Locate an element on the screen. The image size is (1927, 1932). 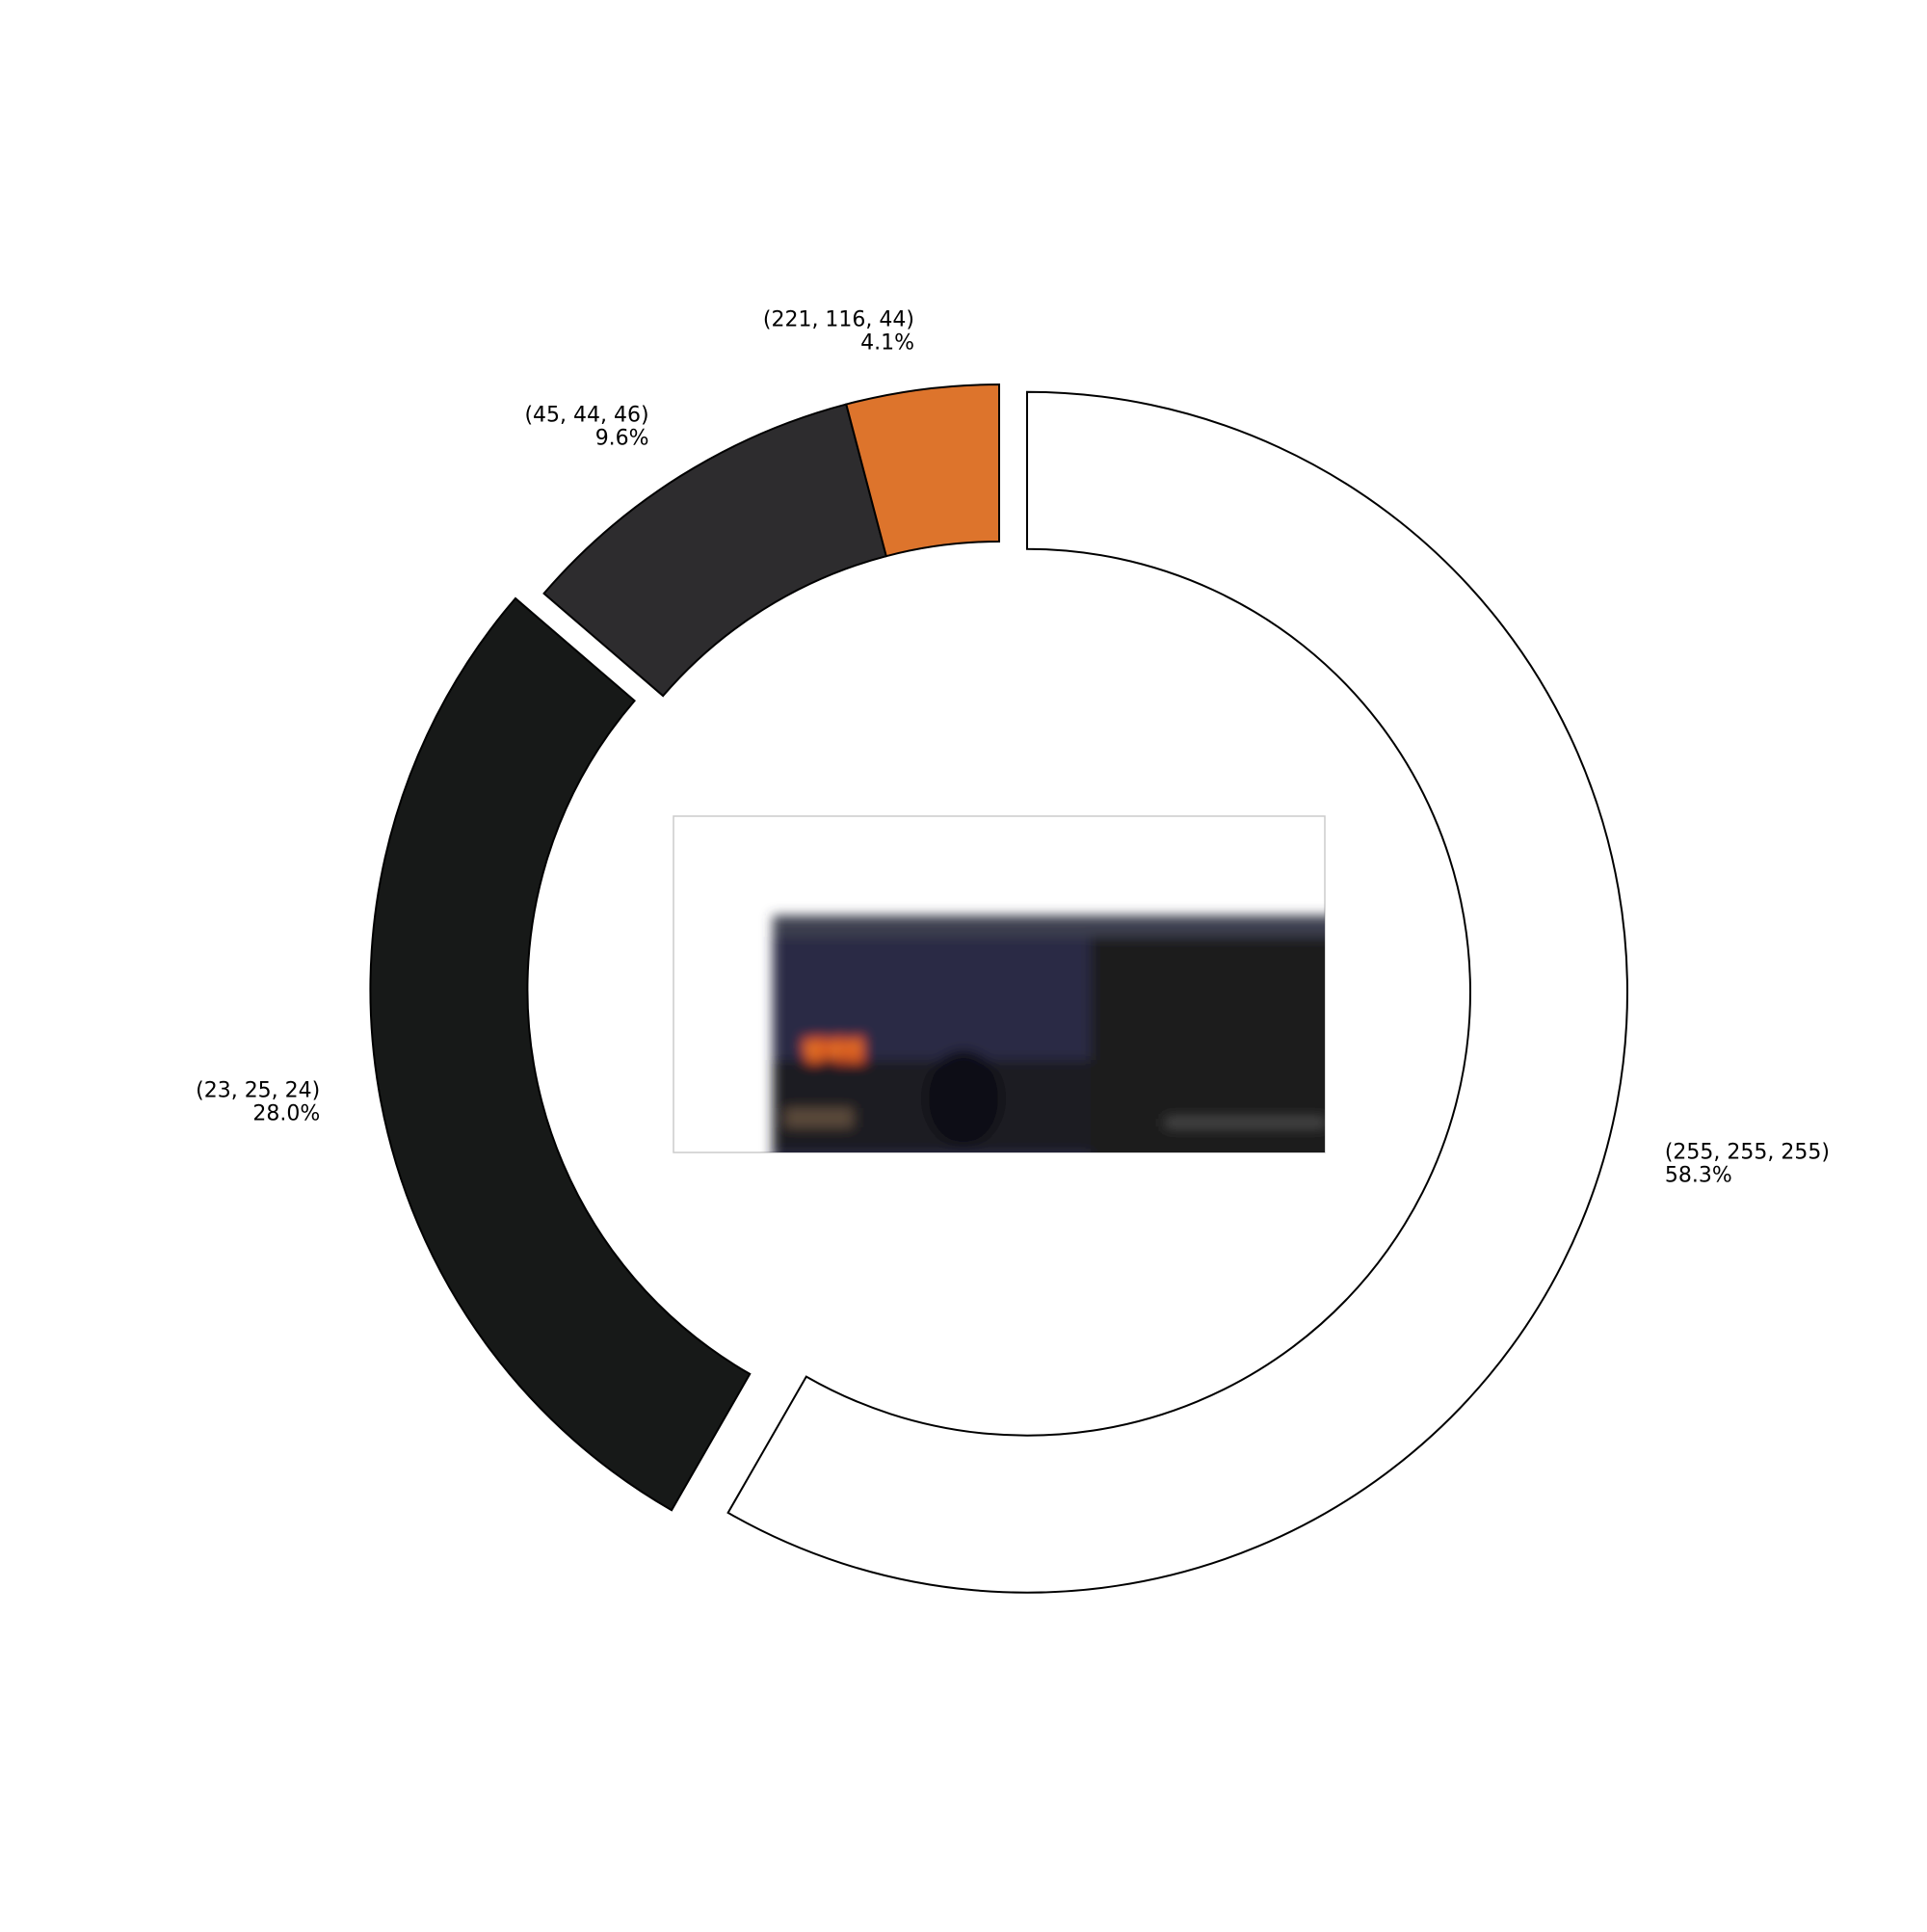
slice-label-3: (221, 116, 44) is located at coordinates (838, 320).